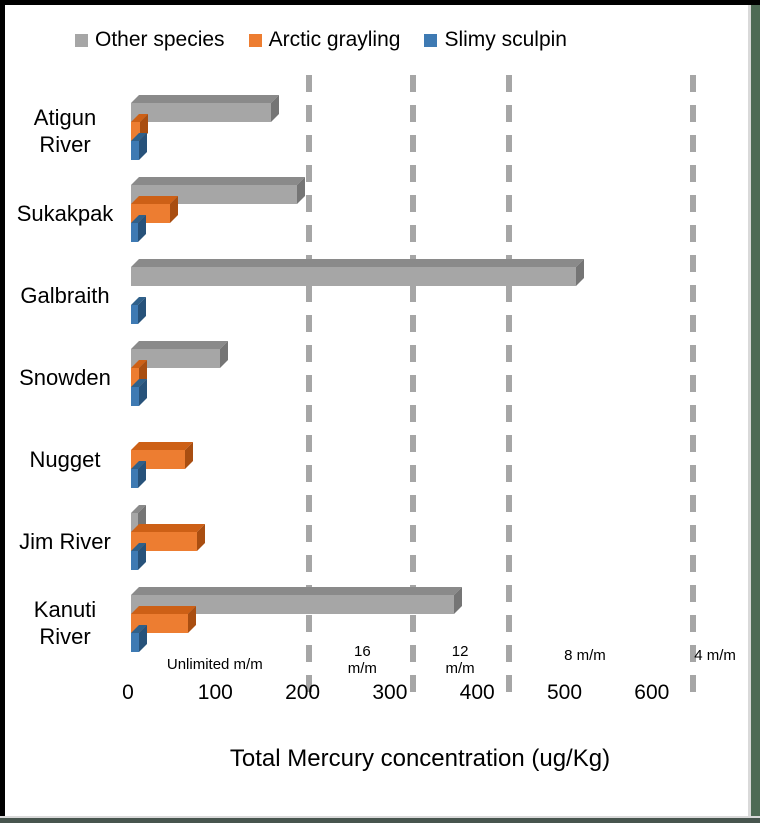 Image resolution: width=760 pixels, height=823 pixels. I want to click on x-axis-title: Total Mercury concentration (ug/Kg), so click(420, 758).